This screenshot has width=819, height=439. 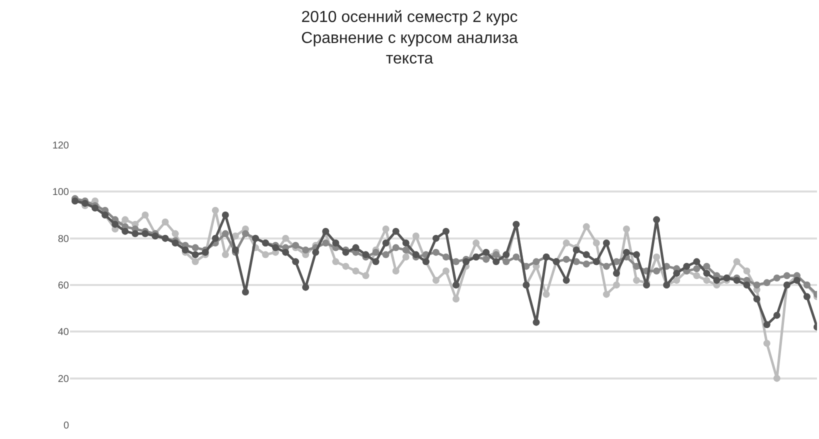 What do you see at coordinates (64, 239) in the screenshot?
I see `y-tick-label: 80` at bounding box center [64, 239].